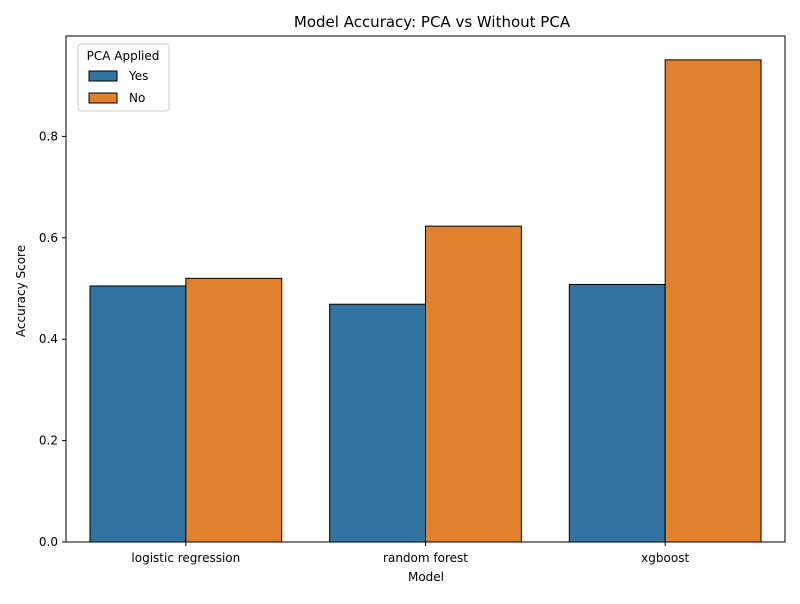  Describe the element at coordinates (665, 558) in the screenshot. I see `x-tick-label: xgboost` at that location.